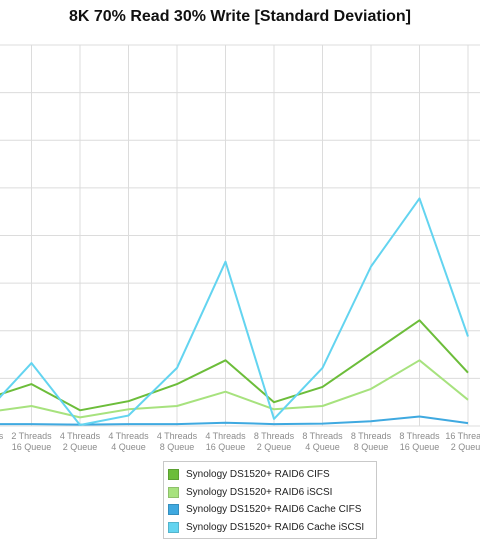  I want to click on x-tick-label: 8 Threads 4 Queue, so click(322, 441).